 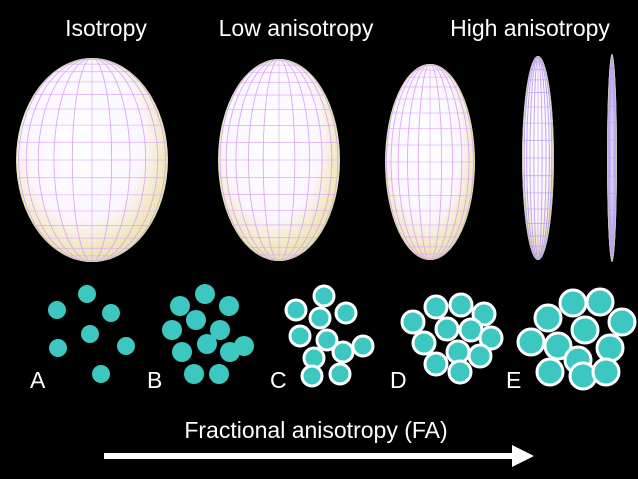 I want to click on title: Isotropy, so click(x=106, y=28).